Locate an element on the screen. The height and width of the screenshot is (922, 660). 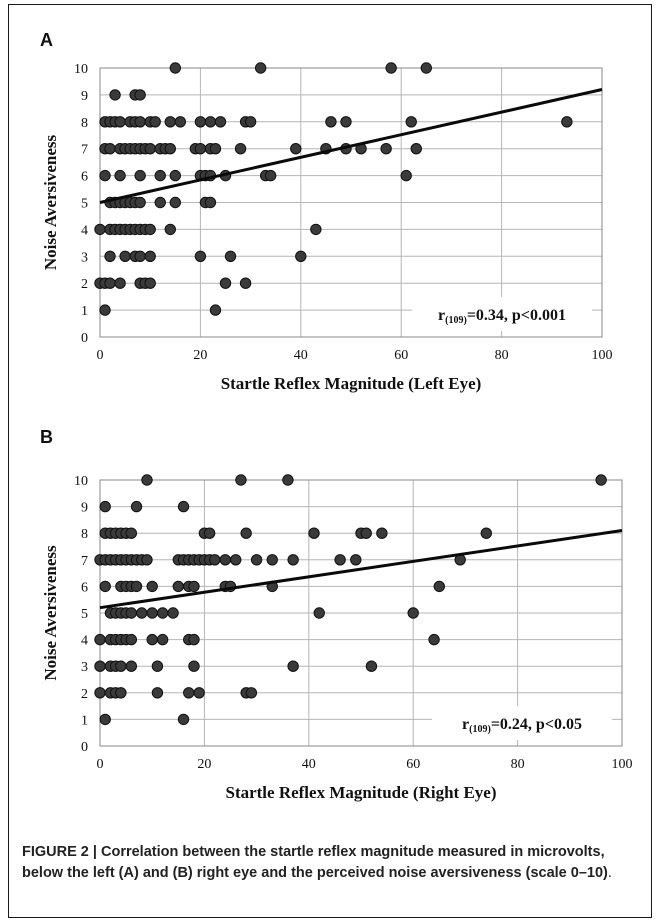
chart-a-trendline is located at coordinates (351, 146).